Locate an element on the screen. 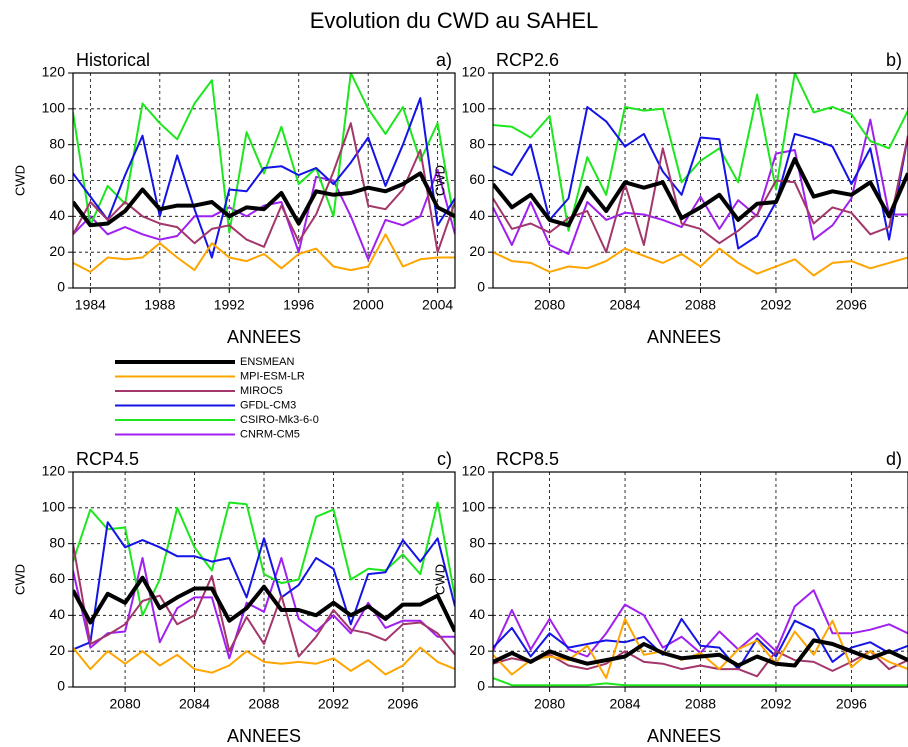 This screenshot has width=908, height=747. panel-label: c) is located at coordinates (444, 459).